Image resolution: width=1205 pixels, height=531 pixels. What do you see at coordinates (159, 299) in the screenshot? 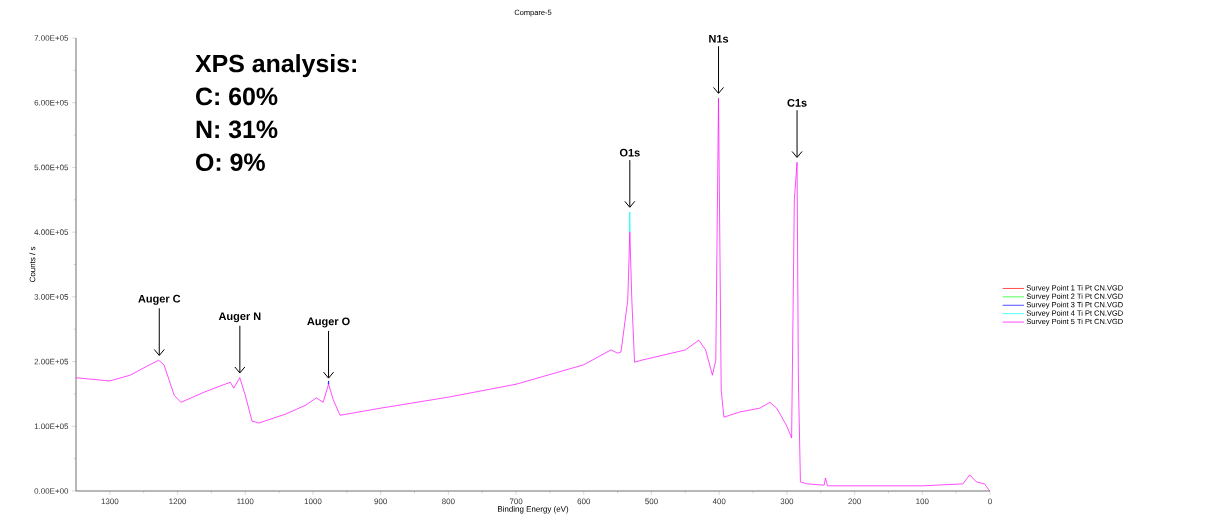
I see `annotation: Auger C` at bounding box center [159, 299].